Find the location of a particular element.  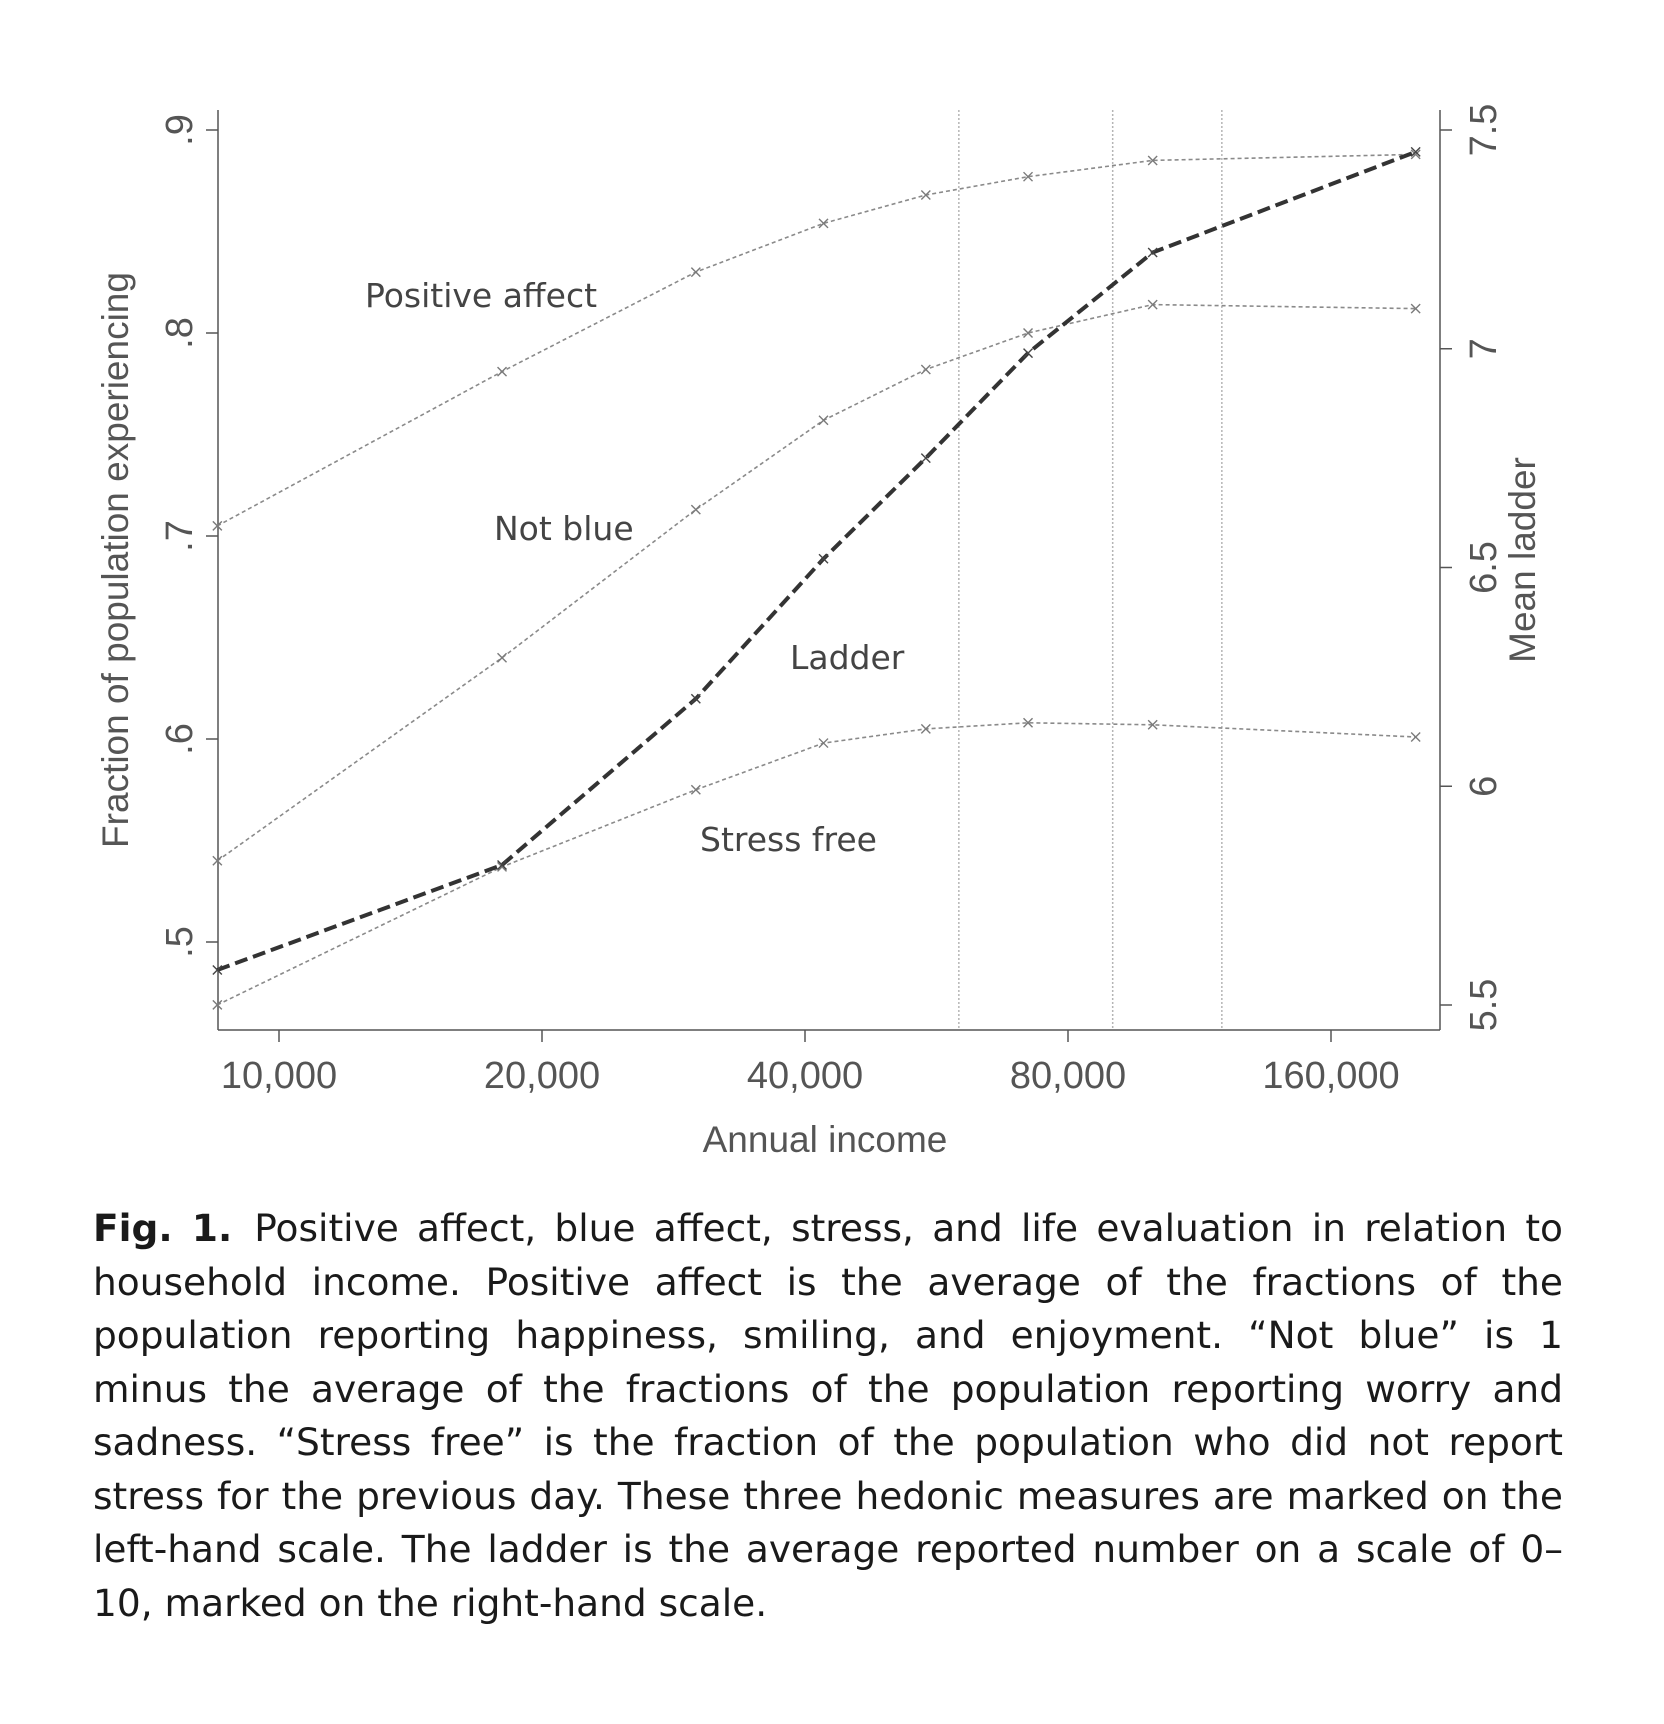

right-tick-label-1: 6 is located at coordinates (1484, 786).